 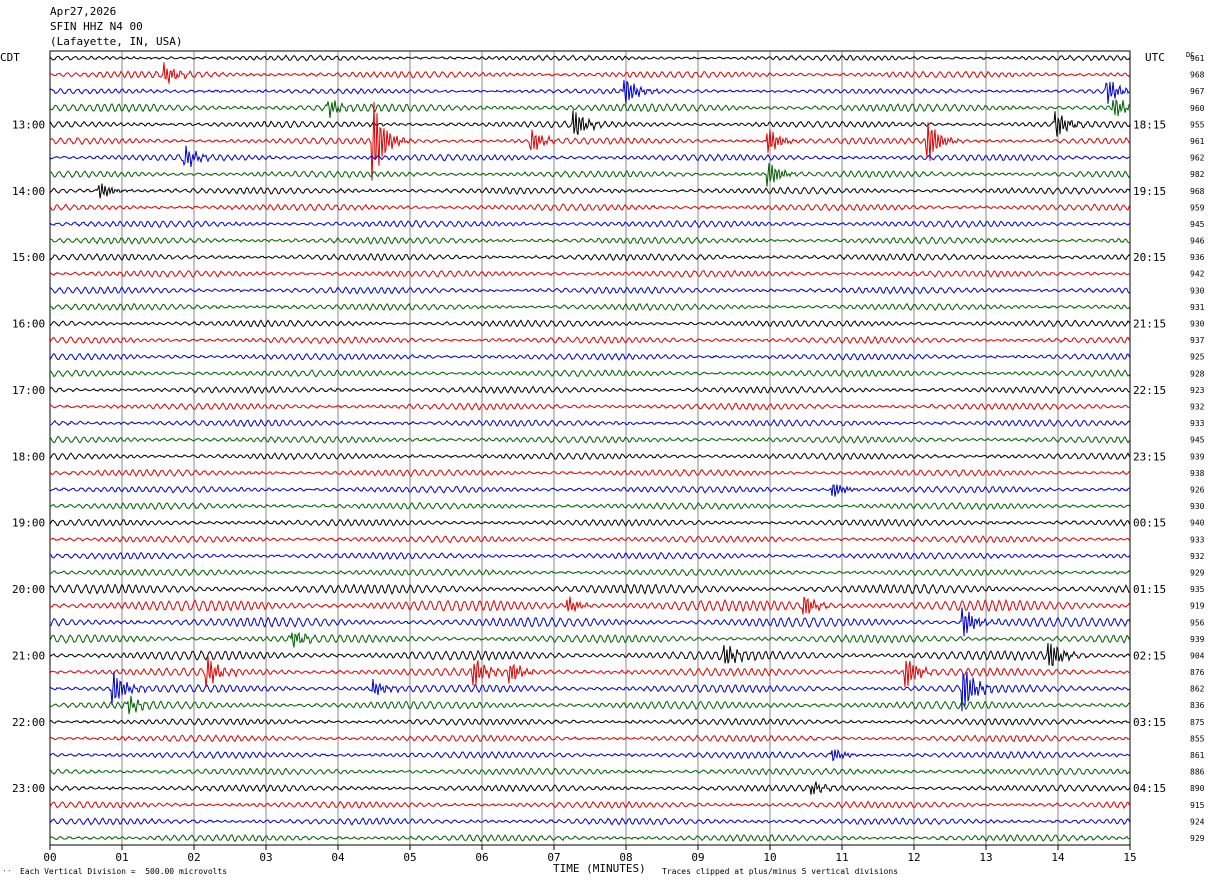 What do you see at coordinates (1197, 390) in the screenshot?
I see `dc-offset-label: 923` at bounding box center [1197, 390].